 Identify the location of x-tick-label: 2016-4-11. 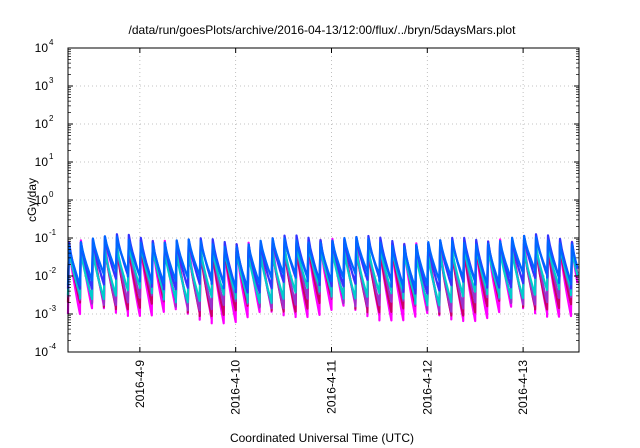
(331, 387).